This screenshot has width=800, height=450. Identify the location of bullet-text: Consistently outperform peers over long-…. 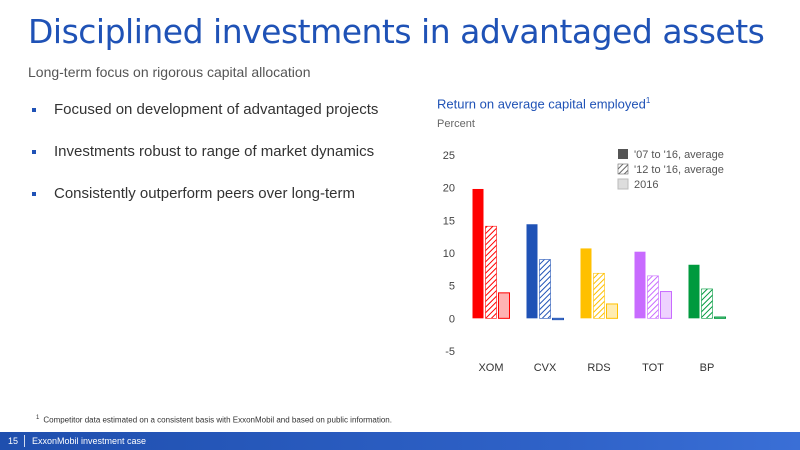
(204, 193).